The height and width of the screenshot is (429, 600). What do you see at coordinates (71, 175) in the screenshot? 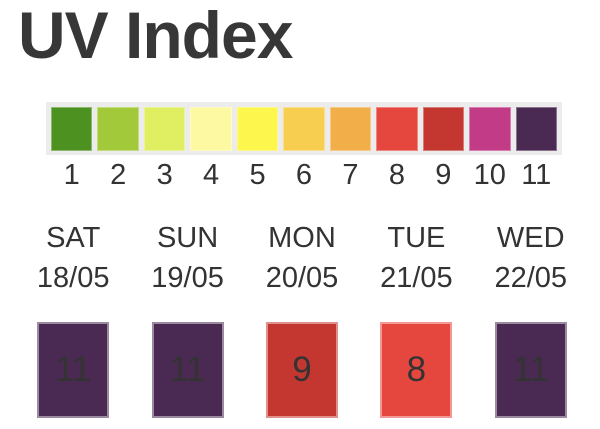
I see `uv-scale-tick-1: 1` at bounding box center [71, 175].